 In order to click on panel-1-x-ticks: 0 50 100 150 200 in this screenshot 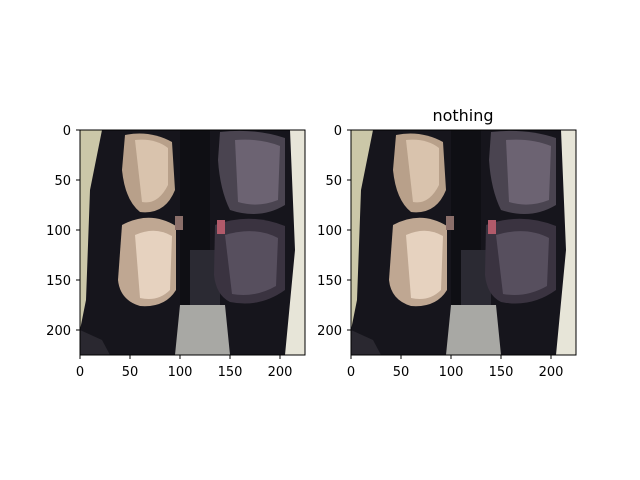, I will do `click(184, 367)`.